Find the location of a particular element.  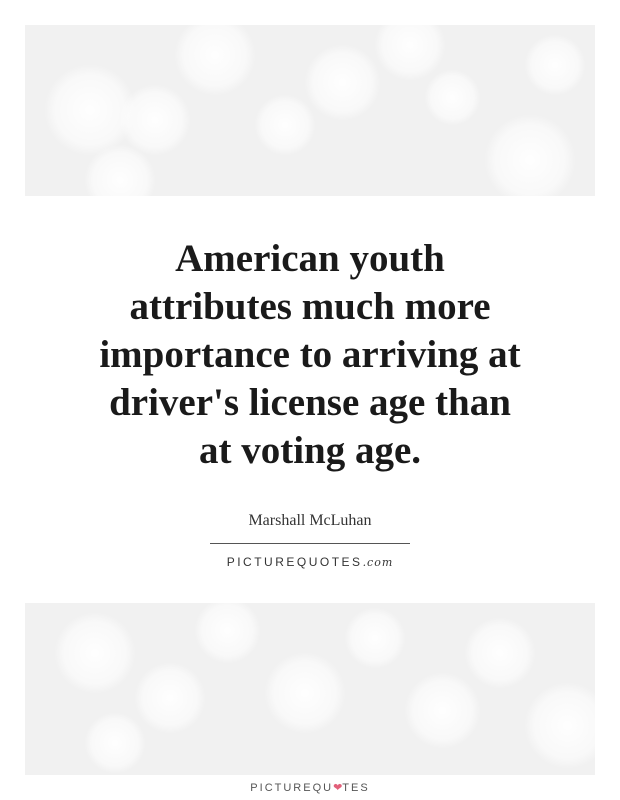

footer-logo-text-start: PICTUREQU is located at coordinates (292, 788).